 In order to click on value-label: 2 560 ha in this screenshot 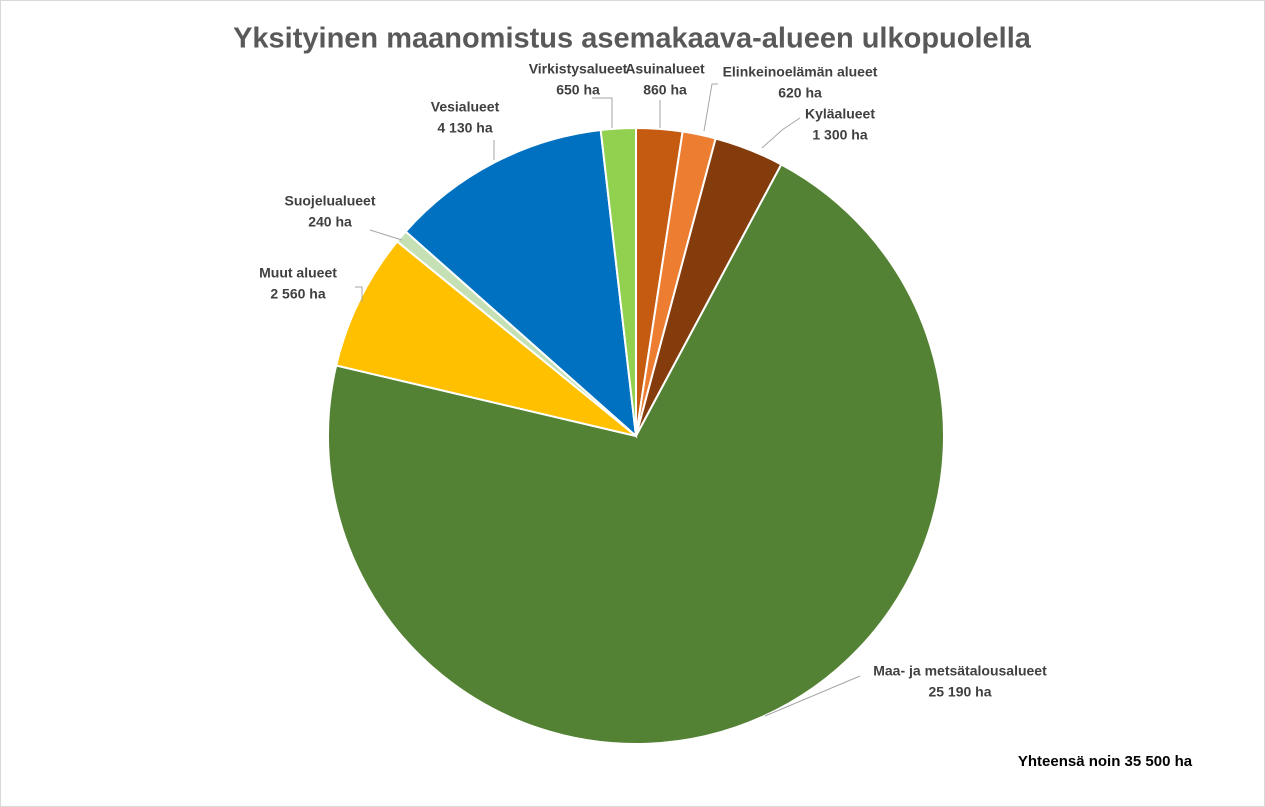, I will do `click(297, 294)`.